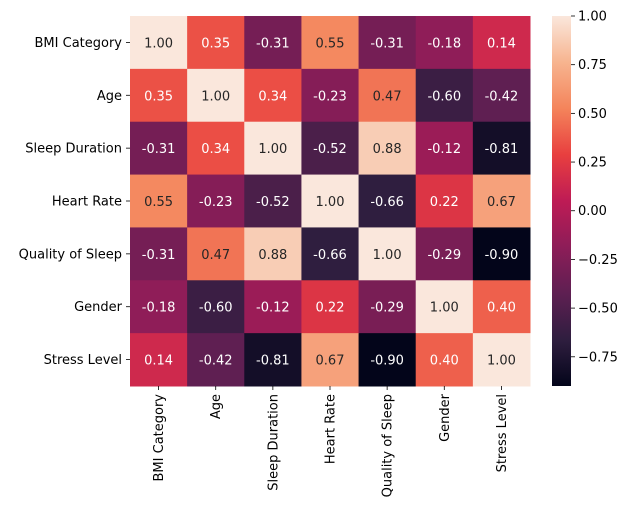 The width and height of the screenshot is (632, 519). I want to click on y-tick-label: Heart Rate, so click(87, 202).